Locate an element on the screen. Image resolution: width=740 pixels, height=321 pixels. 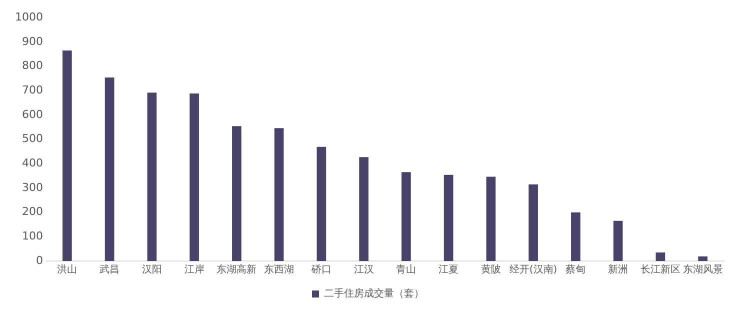
y-tick-label: 100 is located at coordinates (32, 236).